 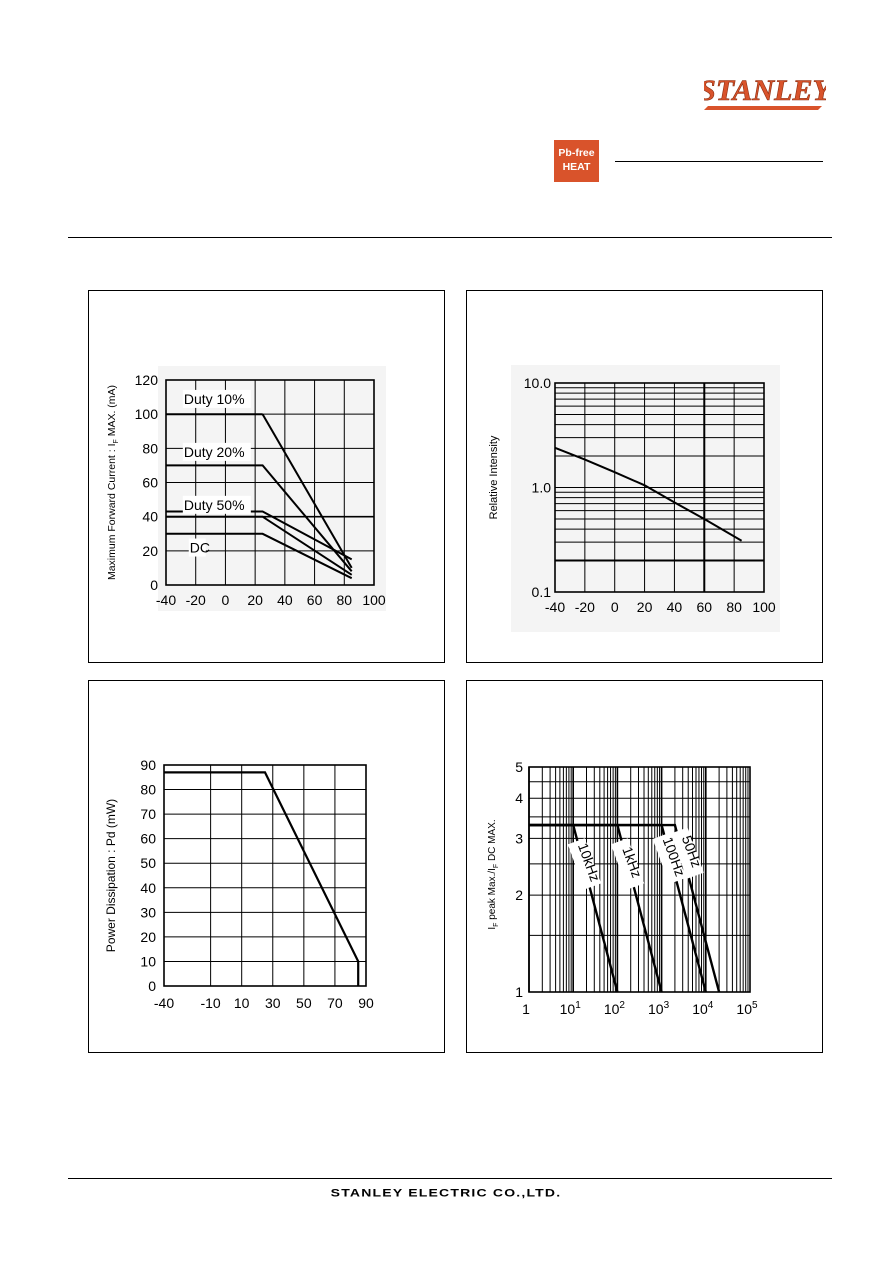 What do you see at coordinates (537, 383) in the screenshot?
I see `y-tick-label: 10.0` at bounding box center [537, 383].